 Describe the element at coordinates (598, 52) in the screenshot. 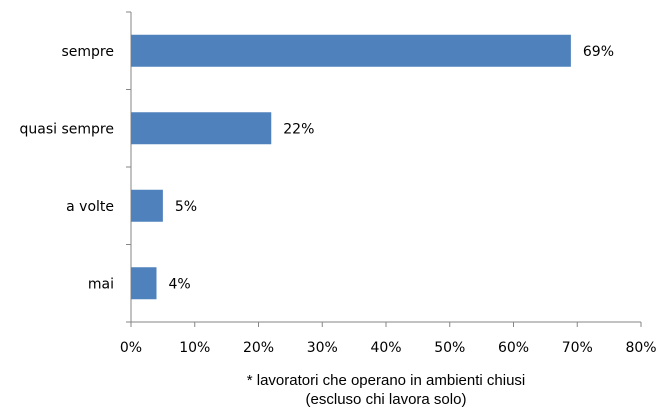

I see `value-label: 69%` at that location.